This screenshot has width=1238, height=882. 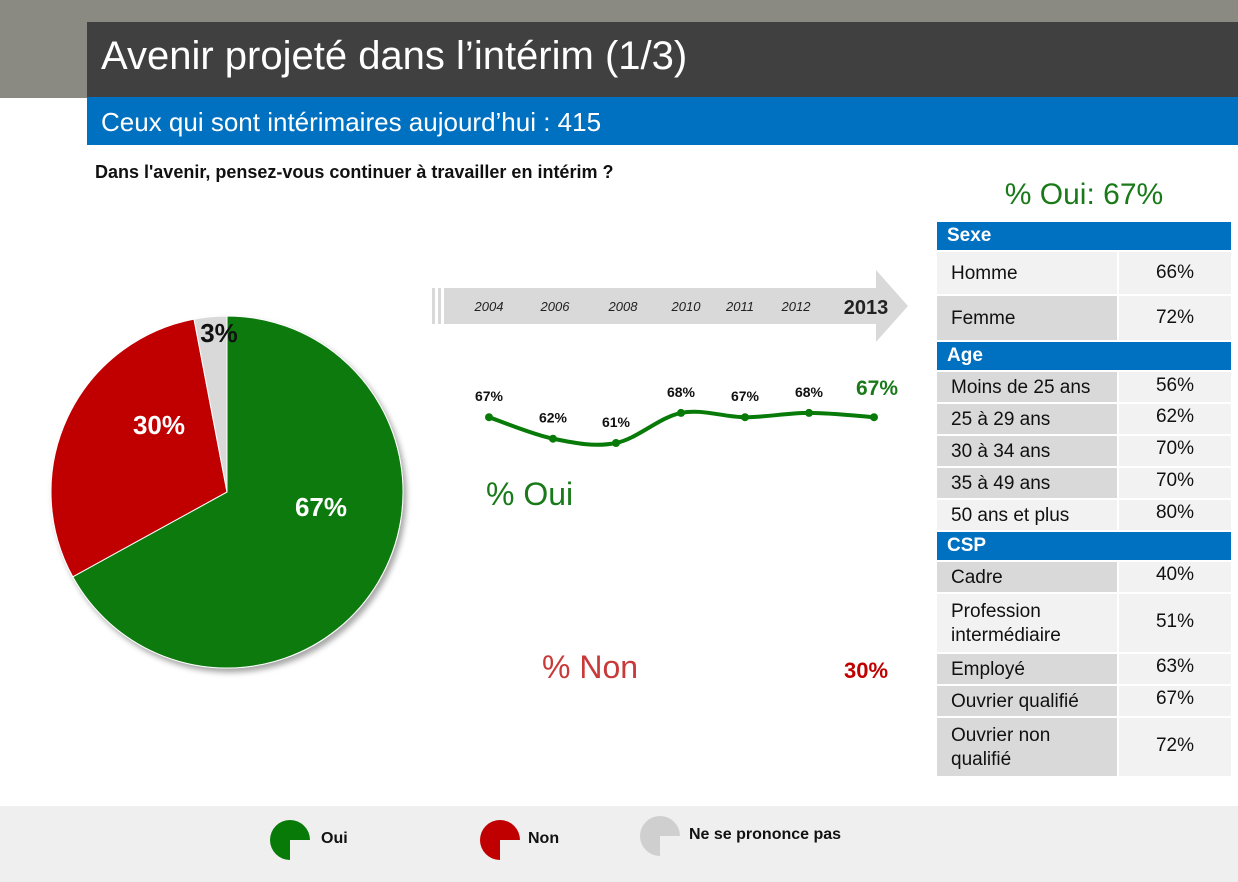 What do you see at coordinates (660, 836) in the screenshot?
I see `legend-nsp-icon` at bounding box center [660, 836].